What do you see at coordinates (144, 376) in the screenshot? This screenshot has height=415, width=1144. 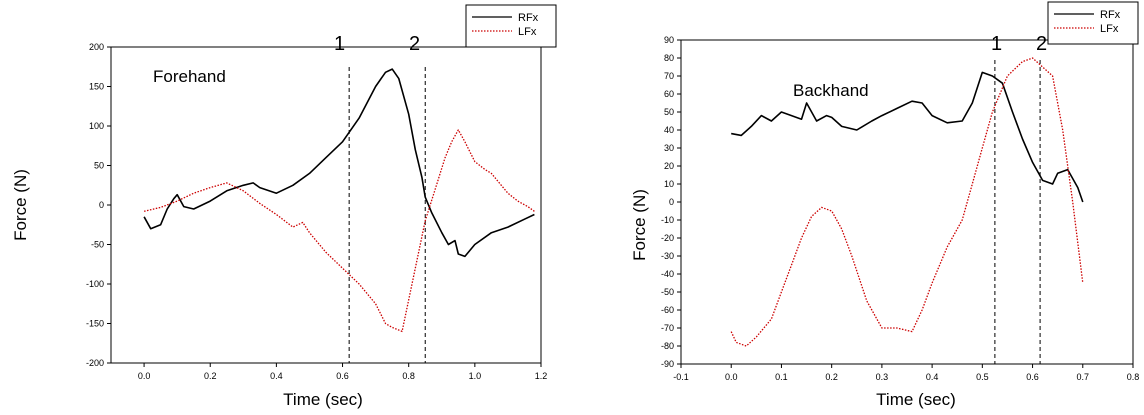 I see `forehand-x-tick-label: 0.0` at bounding box center [144, 376].